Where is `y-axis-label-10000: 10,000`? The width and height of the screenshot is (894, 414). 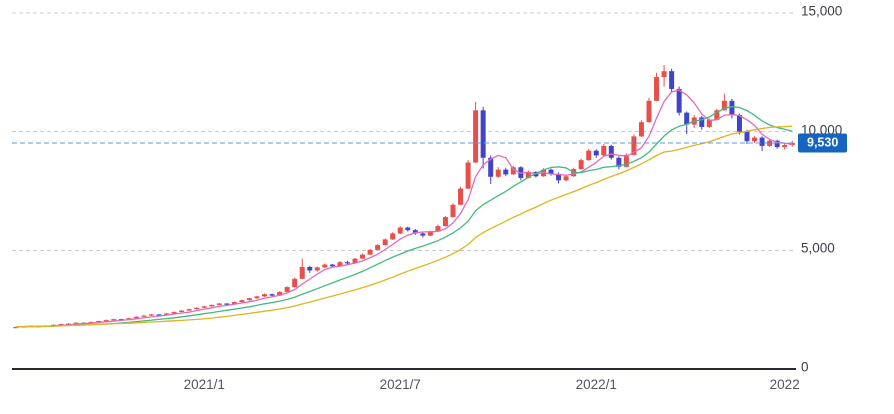
y-axis-label-10000: 10,000 is located at coordinates (822, 129).